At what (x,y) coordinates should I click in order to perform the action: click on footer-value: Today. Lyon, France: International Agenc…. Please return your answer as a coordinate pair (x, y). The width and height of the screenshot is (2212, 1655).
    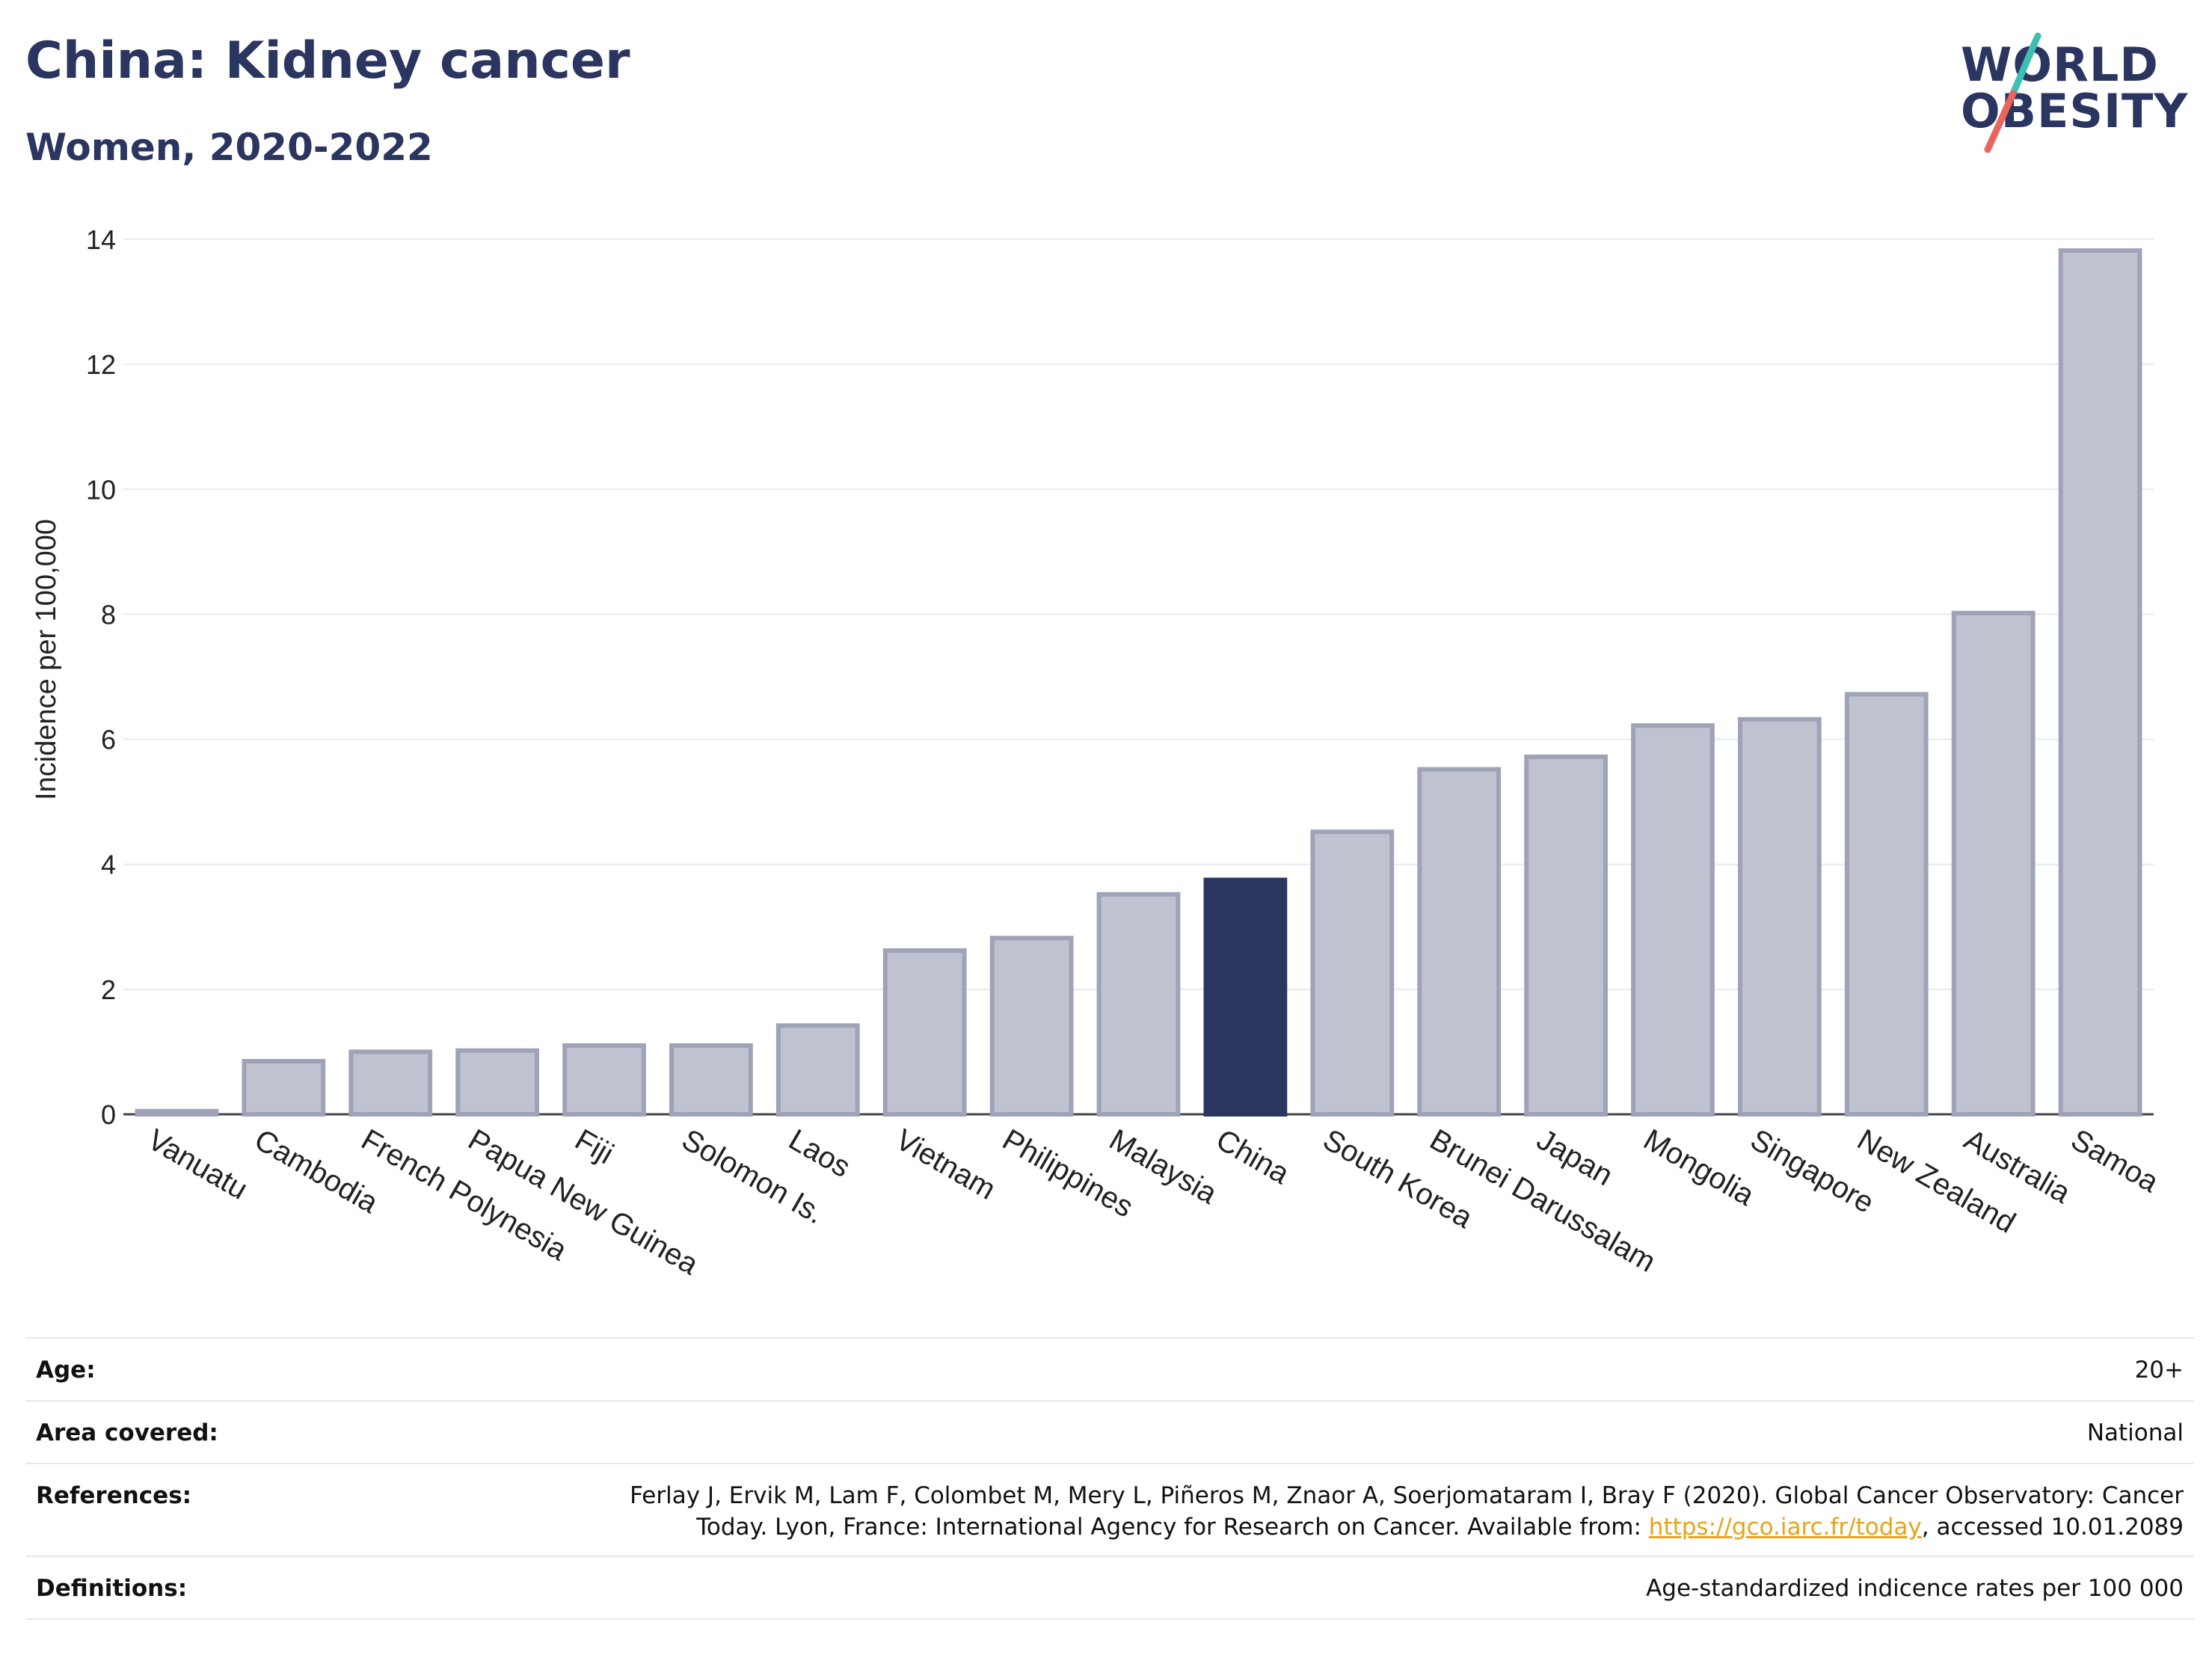
    Looking at the image, I should click on (1440, 1527).